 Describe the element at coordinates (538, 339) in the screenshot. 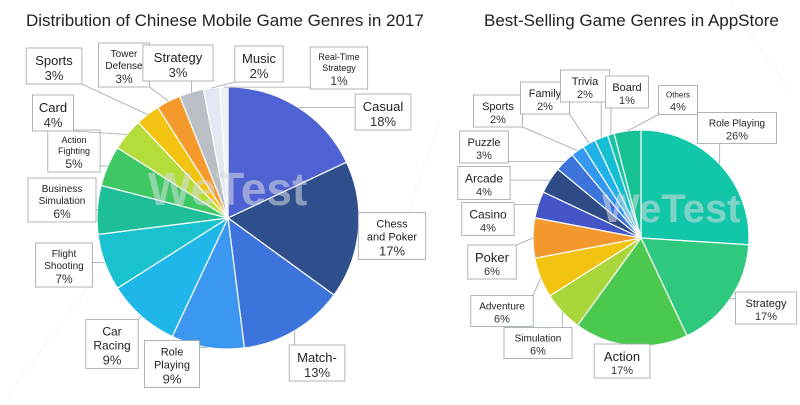

I see `pie-2-label-simulation: Simulation` at that location.